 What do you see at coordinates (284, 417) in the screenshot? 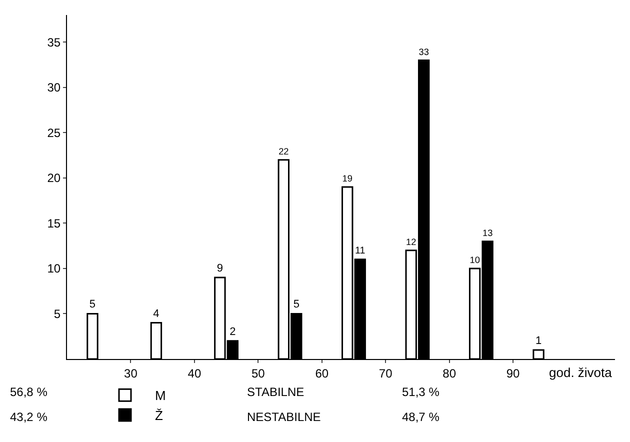
I see `text: NESTABILNE` at bounding box center [284, 417].